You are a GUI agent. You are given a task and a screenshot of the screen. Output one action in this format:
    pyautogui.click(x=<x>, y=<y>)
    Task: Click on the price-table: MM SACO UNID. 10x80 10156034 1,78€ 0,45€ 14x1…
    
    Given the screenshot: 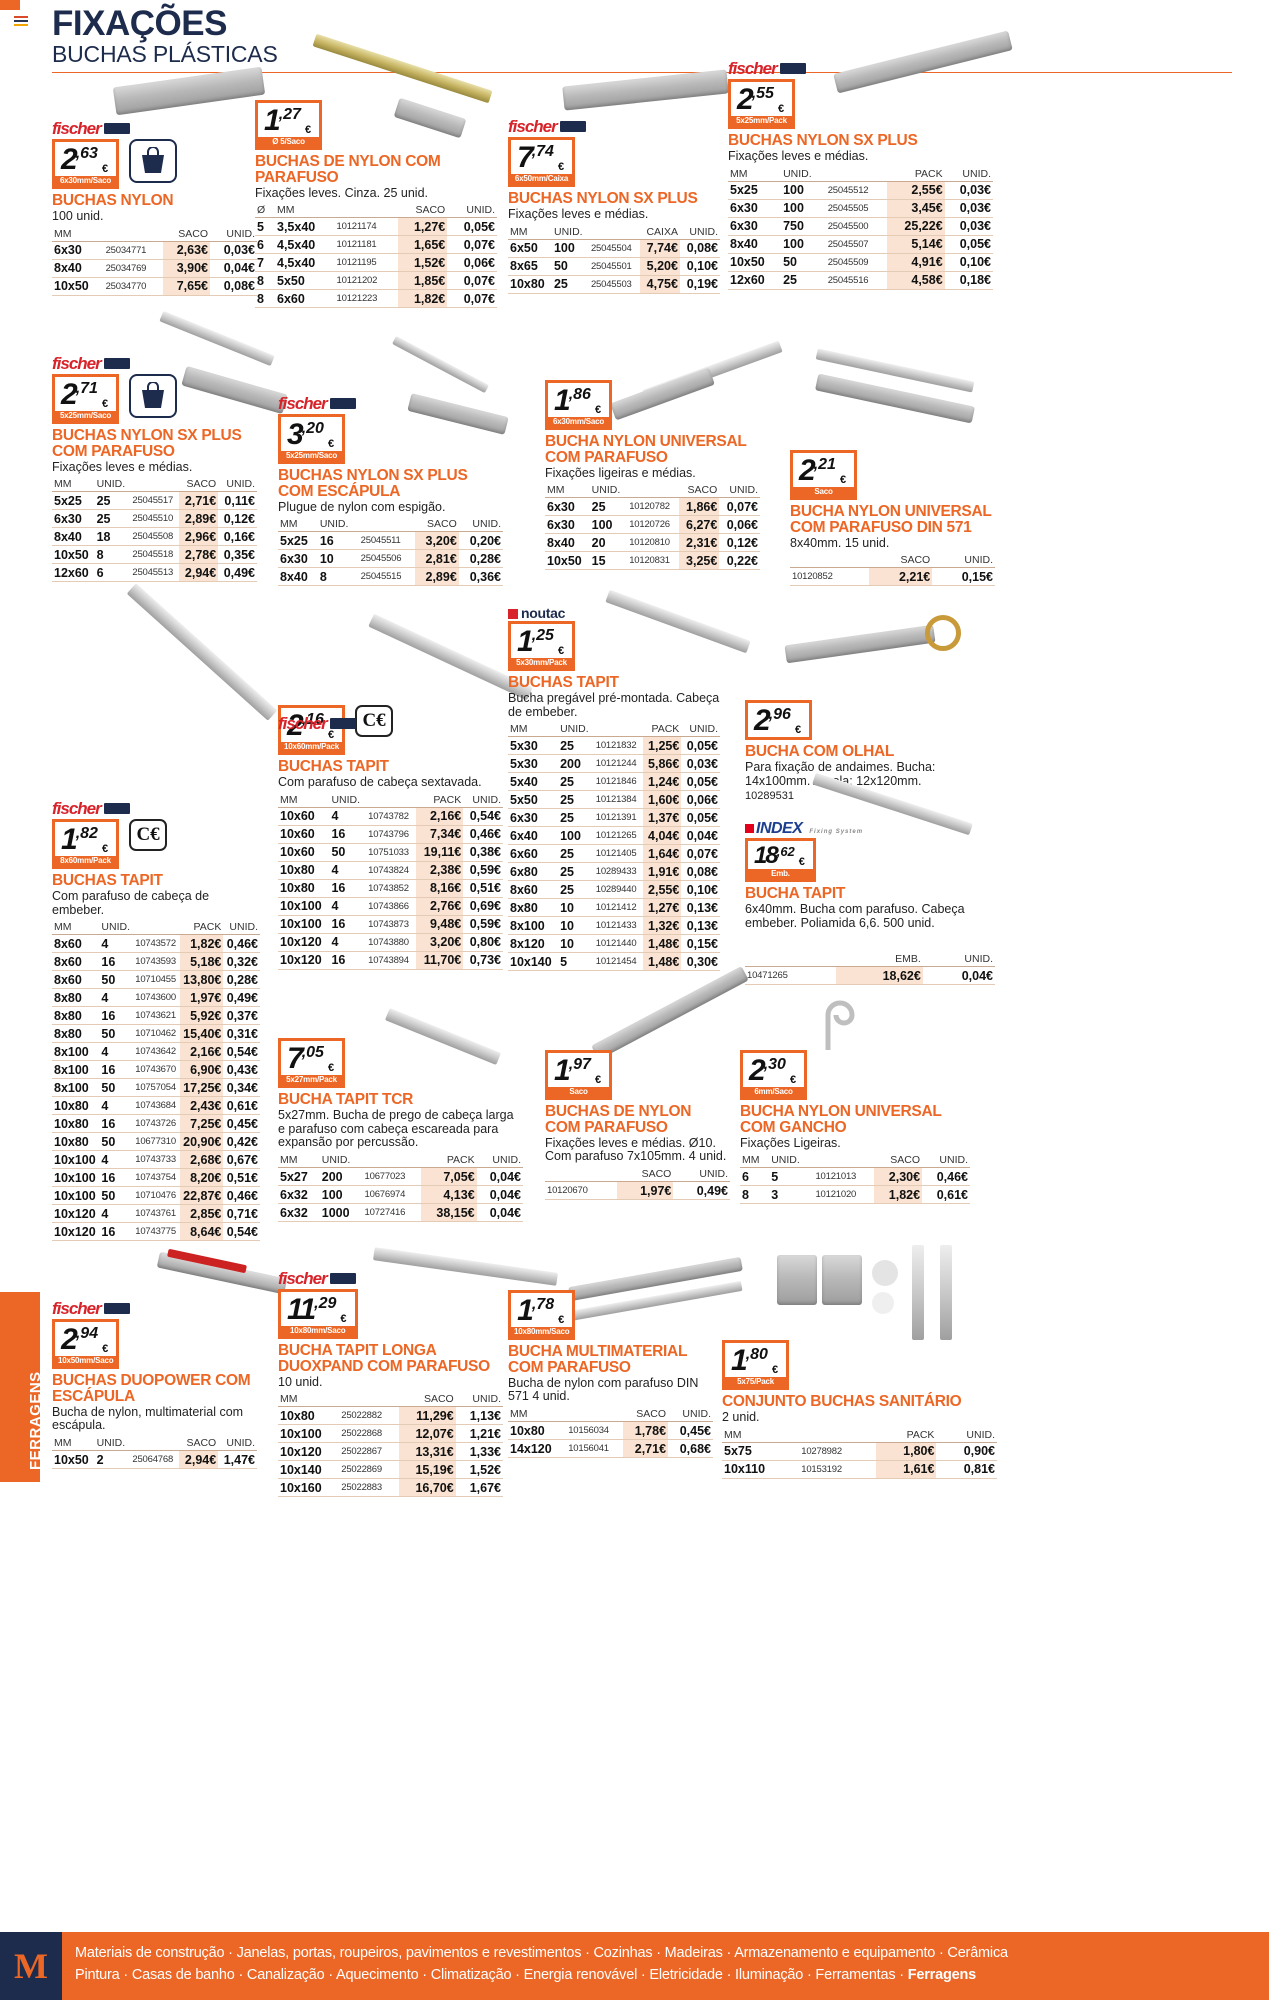 What is the action you would take?
    pyautogui.click(x=610, y=1433)
    